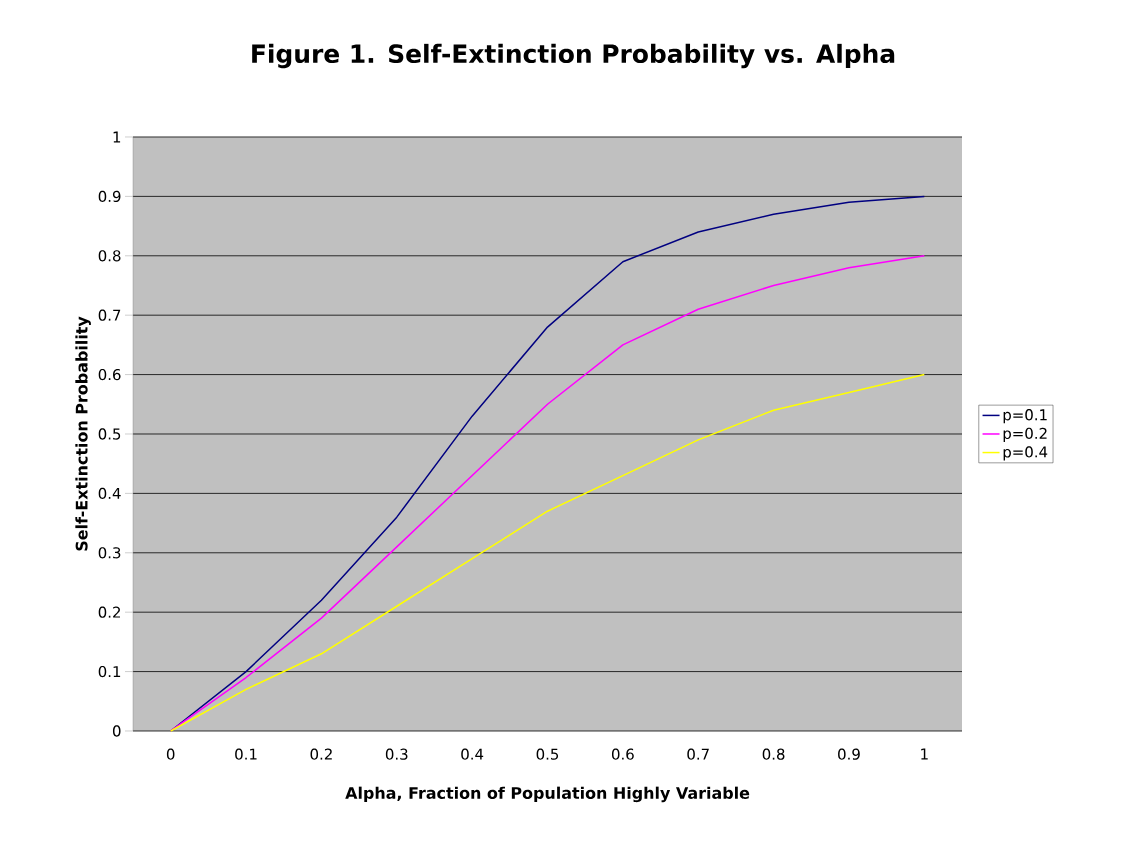 This screenshot has height=842, width=1130. I want to click on x-tick-label: 0.3, so click(396, 754).